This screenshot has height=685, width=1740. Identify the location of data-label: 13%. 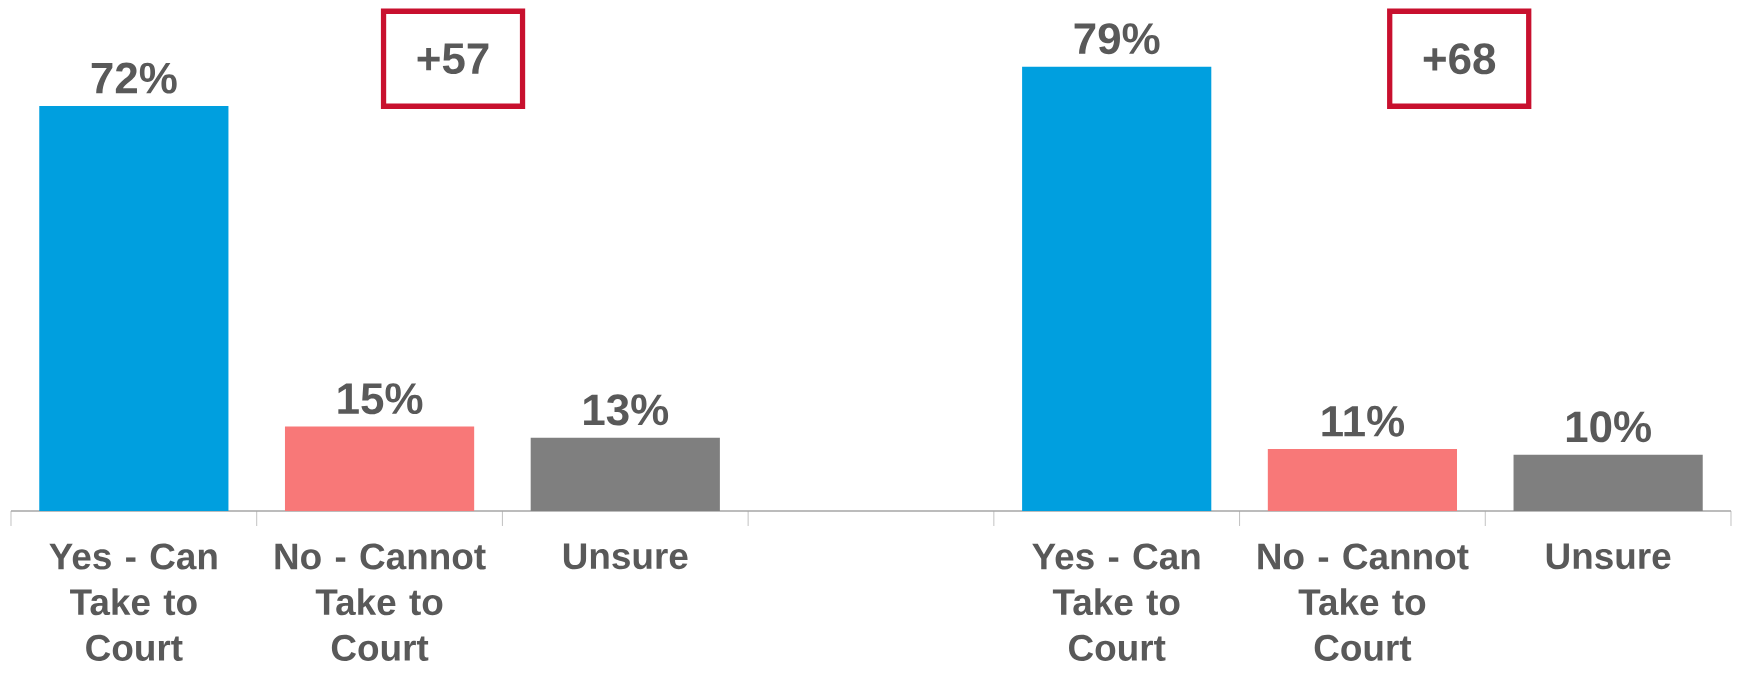
(626, 410).